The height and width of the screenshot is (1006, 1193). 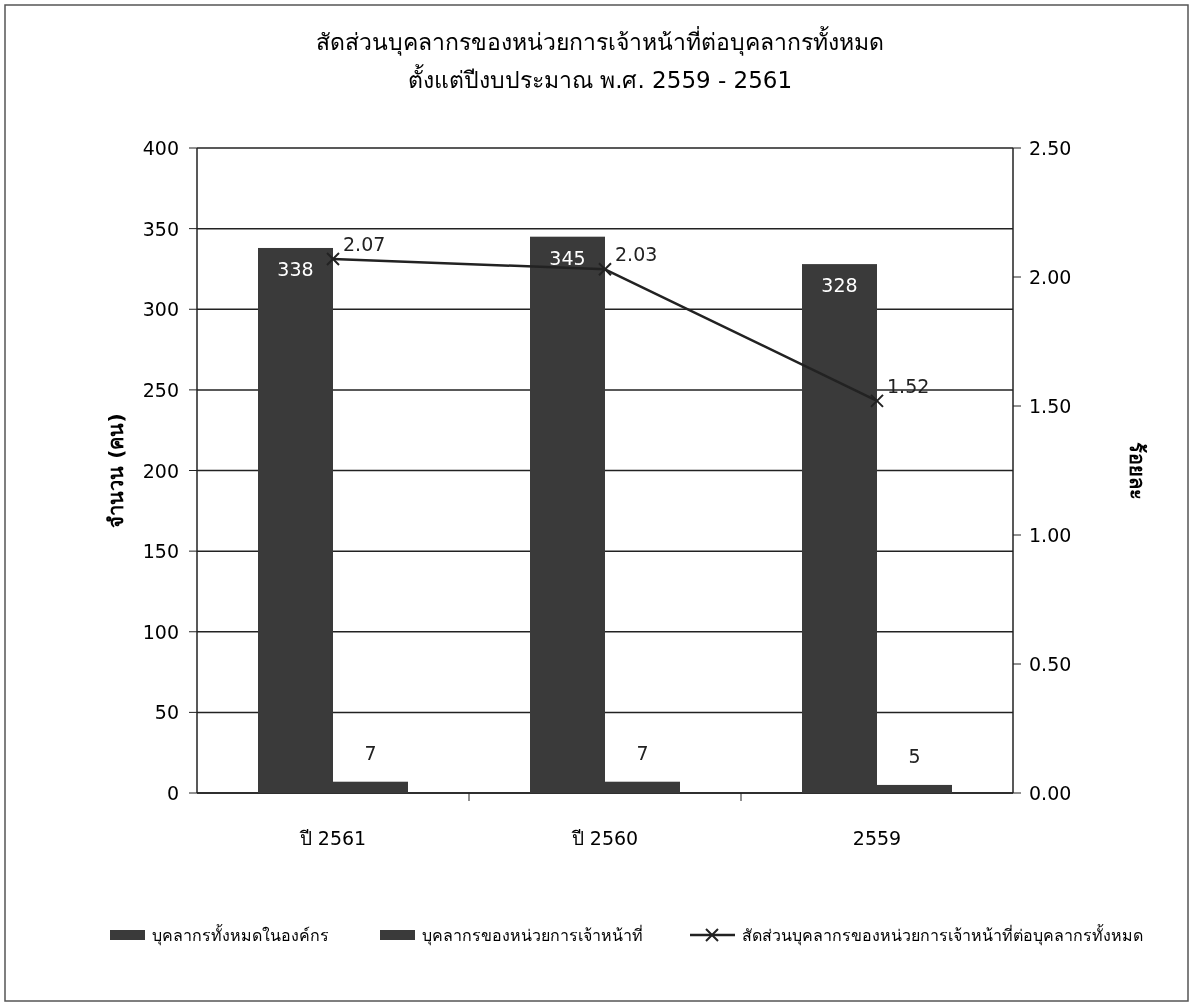 I want to click on y2-tick-label: 2.00, so click(x=1050, y=277).